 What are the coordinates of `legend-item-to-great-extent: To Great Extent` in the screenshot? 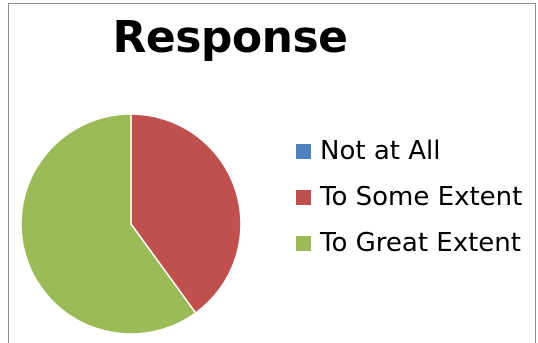 It's located at (409, 243).